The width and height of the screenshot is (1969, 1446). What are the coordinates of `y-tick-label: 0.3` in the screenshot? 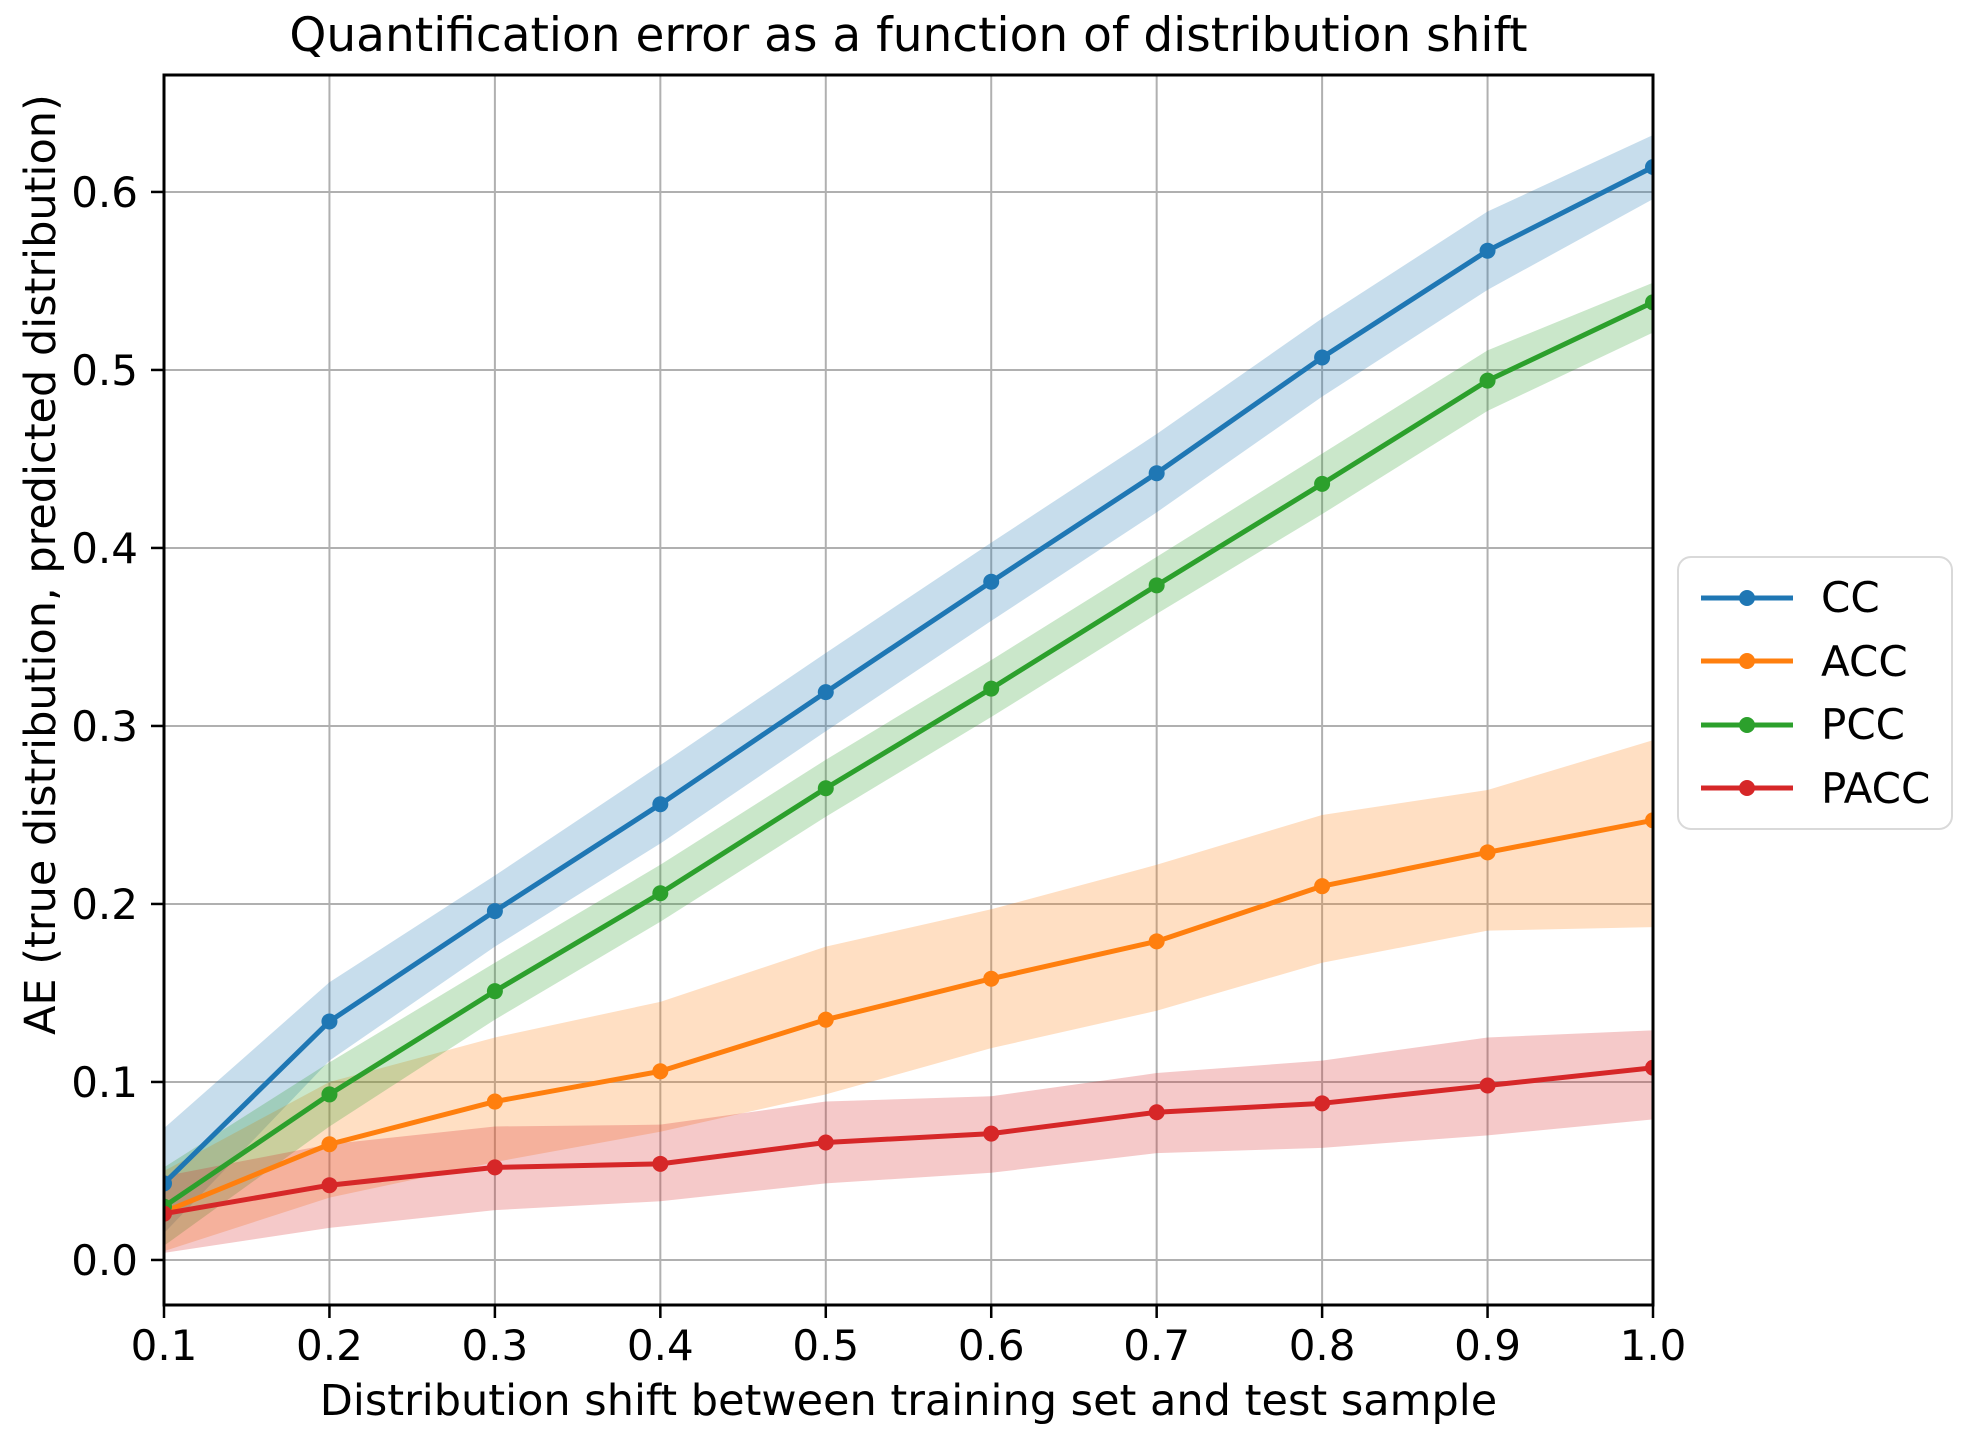 It's located at (104, 726).